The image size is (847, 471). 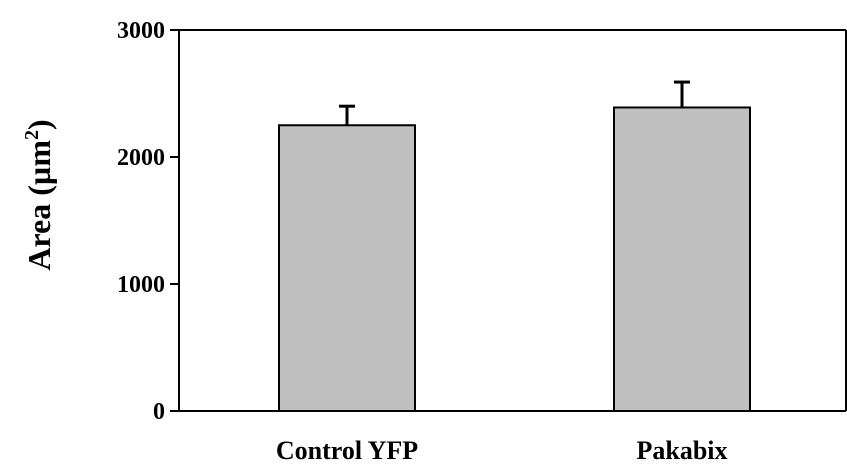 I want to click on y-axis-title: Area (µm2), so click(x=39, y=194).